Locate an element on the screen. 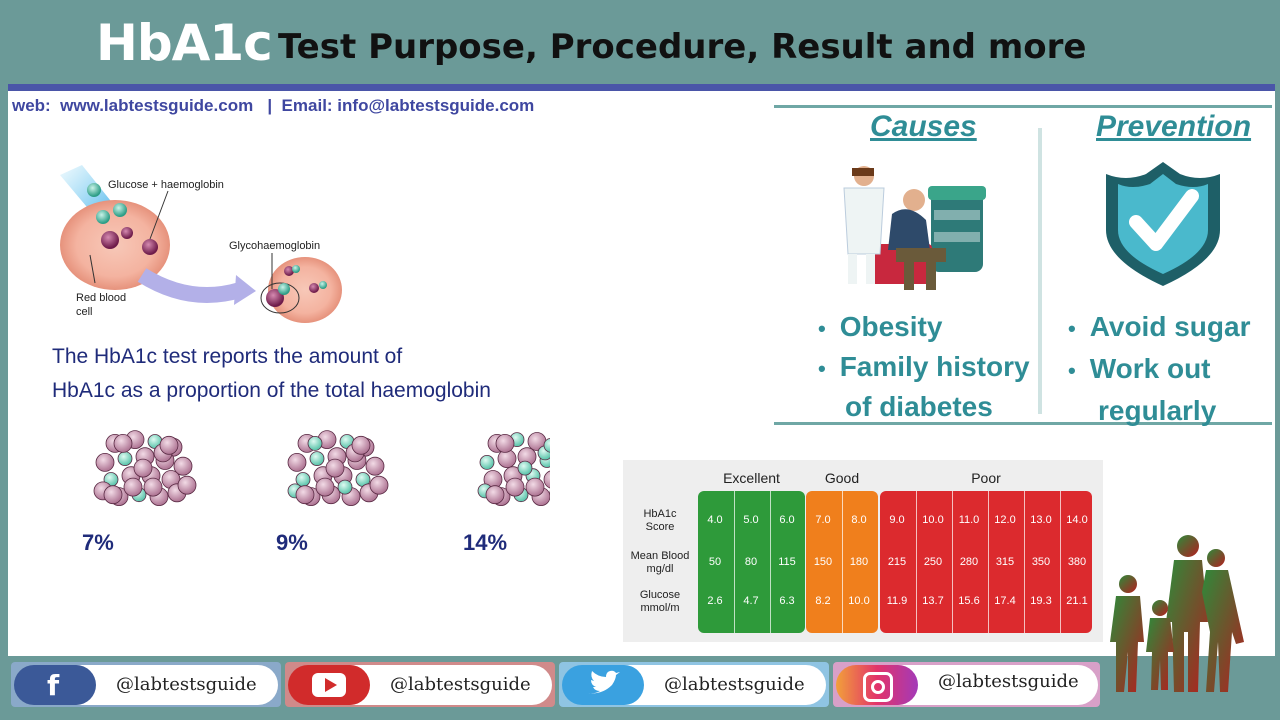 The height and width of the screenshot is (720, 1280). group-excellent: Excellent is located at coordinates (751, 478).